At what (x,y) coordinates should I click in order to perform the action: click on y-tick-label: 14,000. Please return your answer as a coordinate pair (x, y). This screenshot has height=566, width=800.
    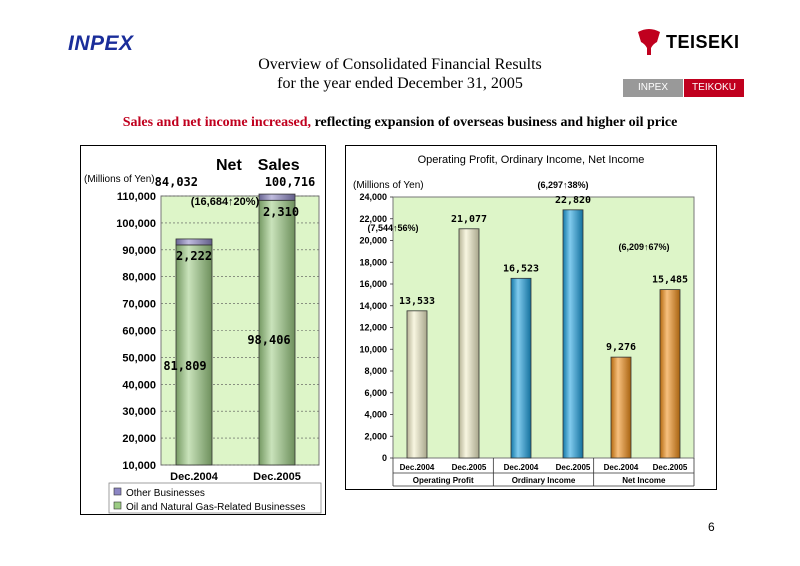
    Looking at the image, I should click on (373, 306).